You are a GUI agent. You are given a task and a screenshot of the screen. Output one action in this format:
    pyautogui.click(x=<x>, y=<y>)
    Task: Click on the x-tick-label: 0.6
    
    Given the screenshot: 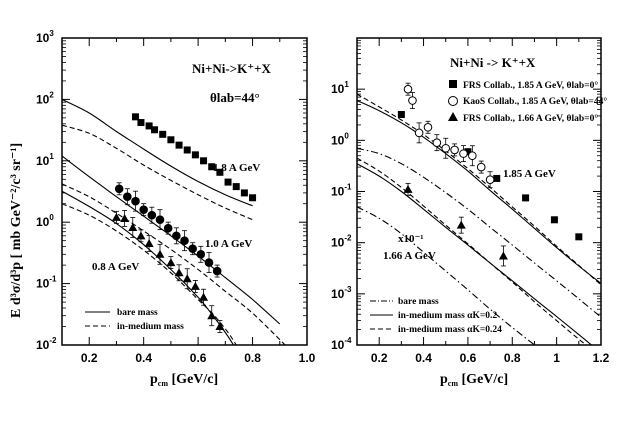 What is the action you would take?
    pyautogui.click(x=198, y=358)
    